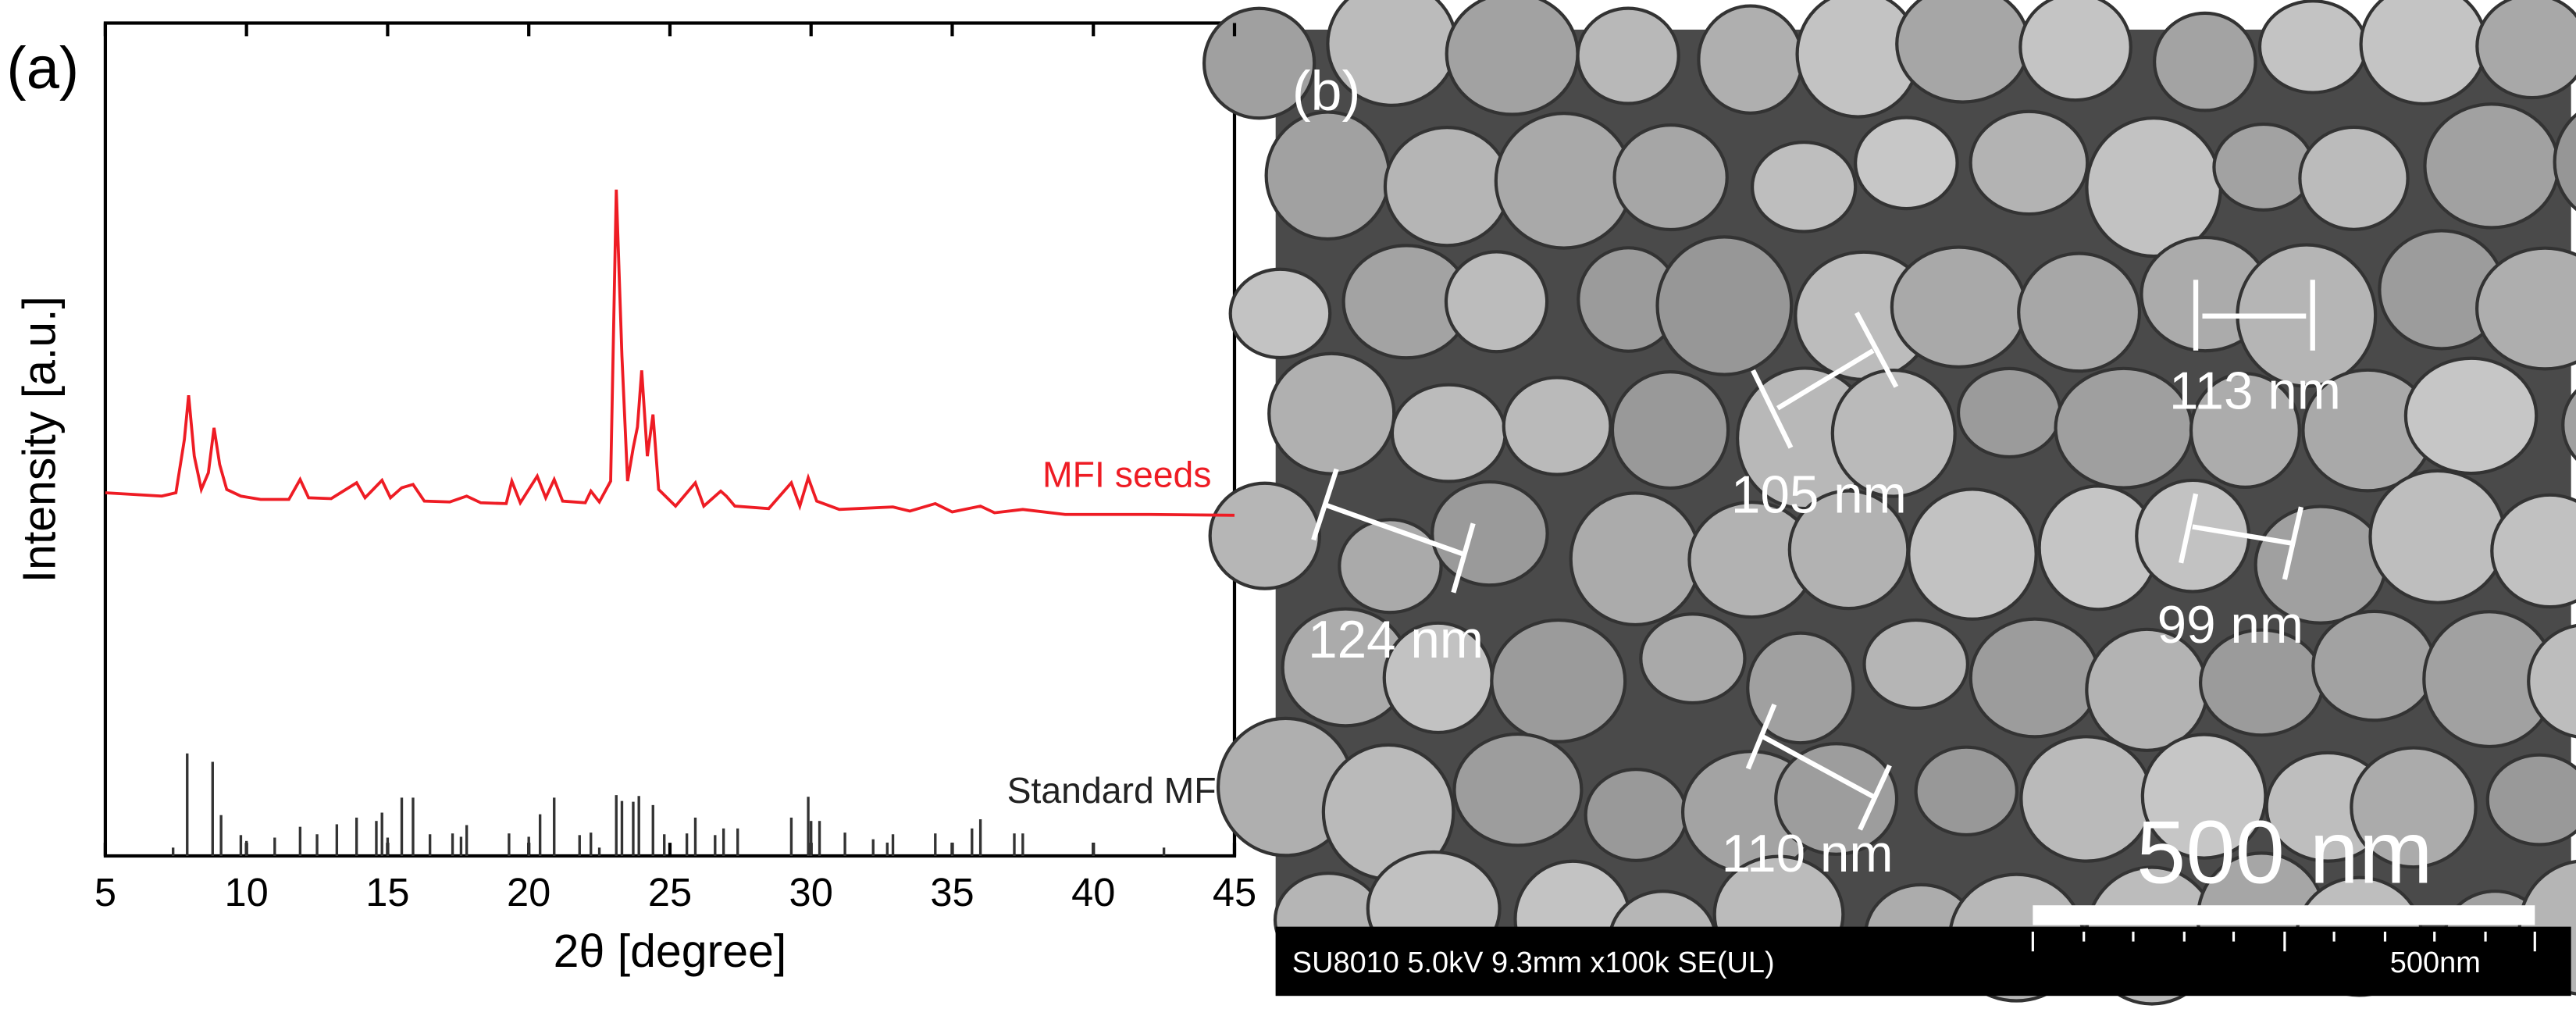 This screenshot has height=1009, width=2576. What do you see at coordinates (1126, 474) in the screenshot?
I see `series-label: MFI seeds` at bounding box center [1126, 474].